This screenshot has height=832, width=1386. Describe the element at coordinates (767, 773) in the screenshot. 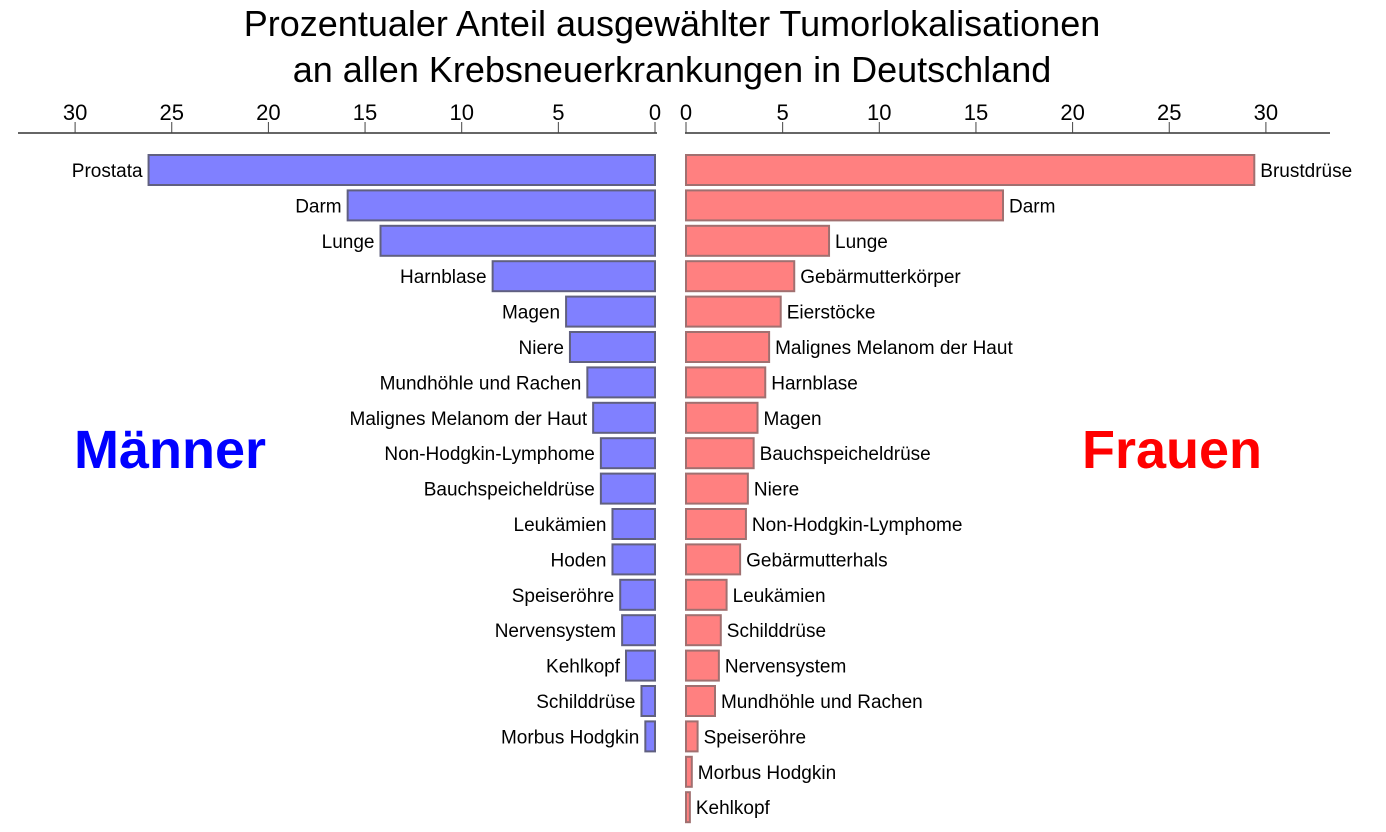

I see `women-category-label: Morbus Hodgkin` at that location.